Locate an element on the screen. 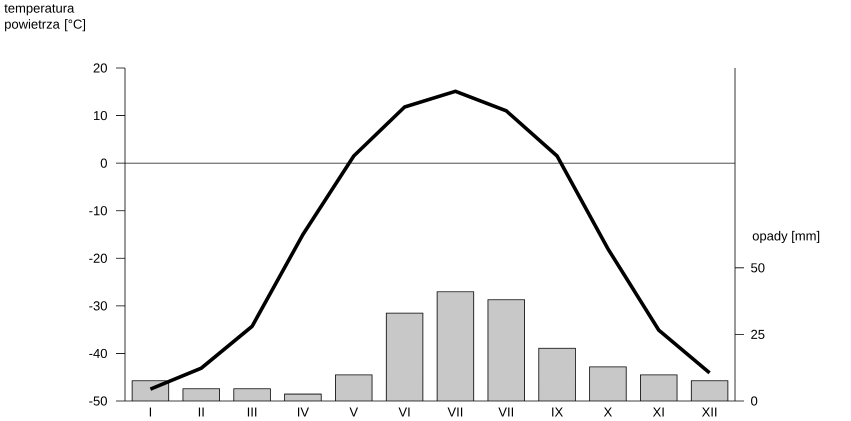 This screenshot has height=421, width=851. y-tick-label: -30 is located at coordinates (98, 305).